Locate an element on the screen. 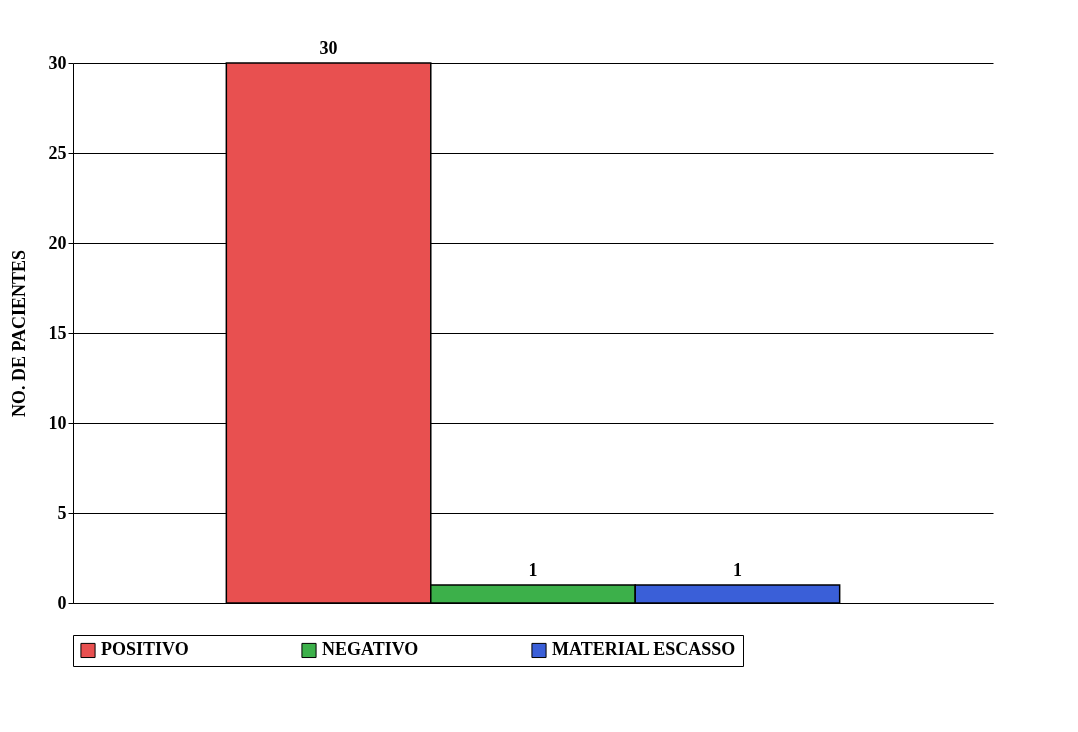  y-tick-label: 30 is located at coordinates (57, 62).